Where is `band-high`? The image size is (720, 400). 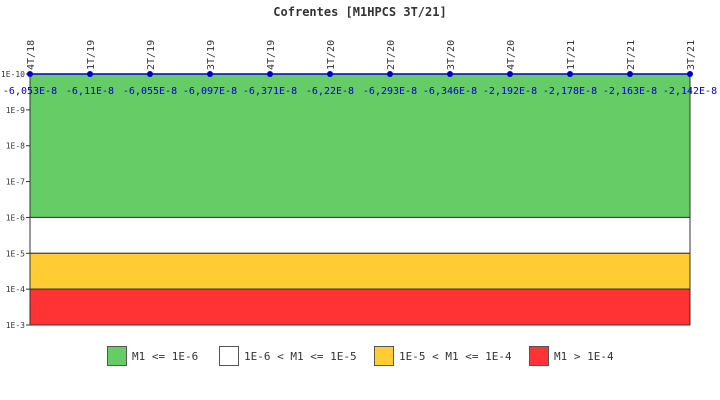 band-high is located at coordinates (360, 271).